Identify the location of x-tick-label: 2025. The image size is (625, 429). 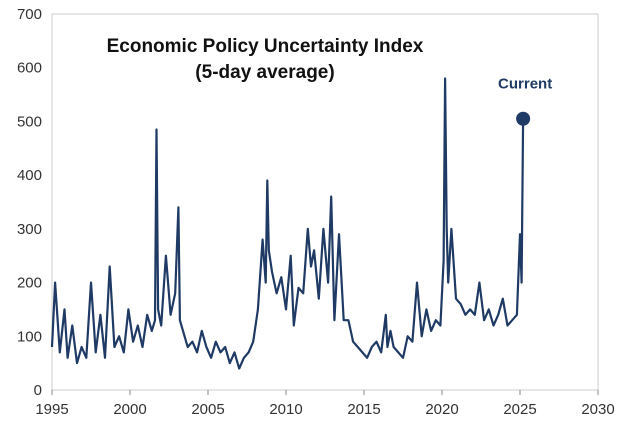
(519, 409).